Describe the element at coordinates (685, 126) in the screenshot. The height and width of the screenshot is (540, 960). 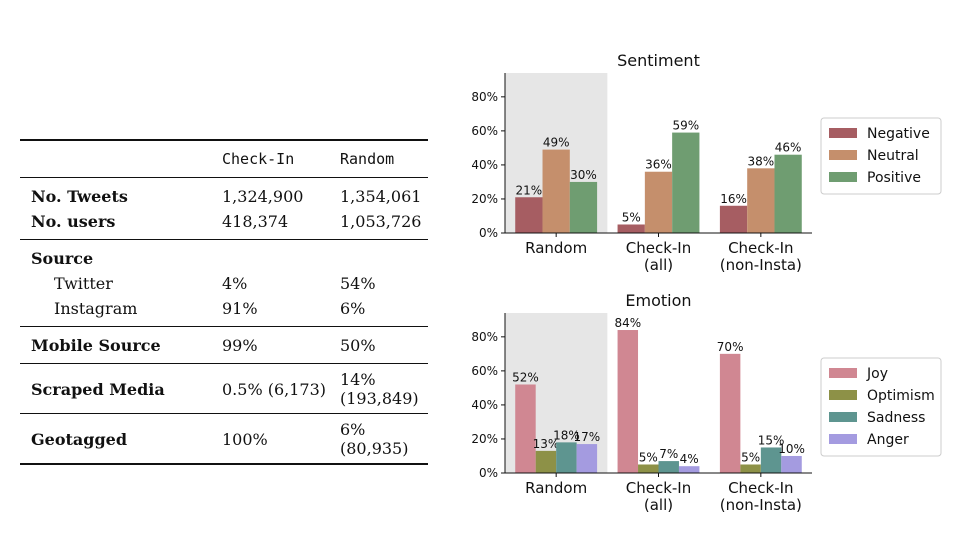
I see `data-label: 59%` at that location.